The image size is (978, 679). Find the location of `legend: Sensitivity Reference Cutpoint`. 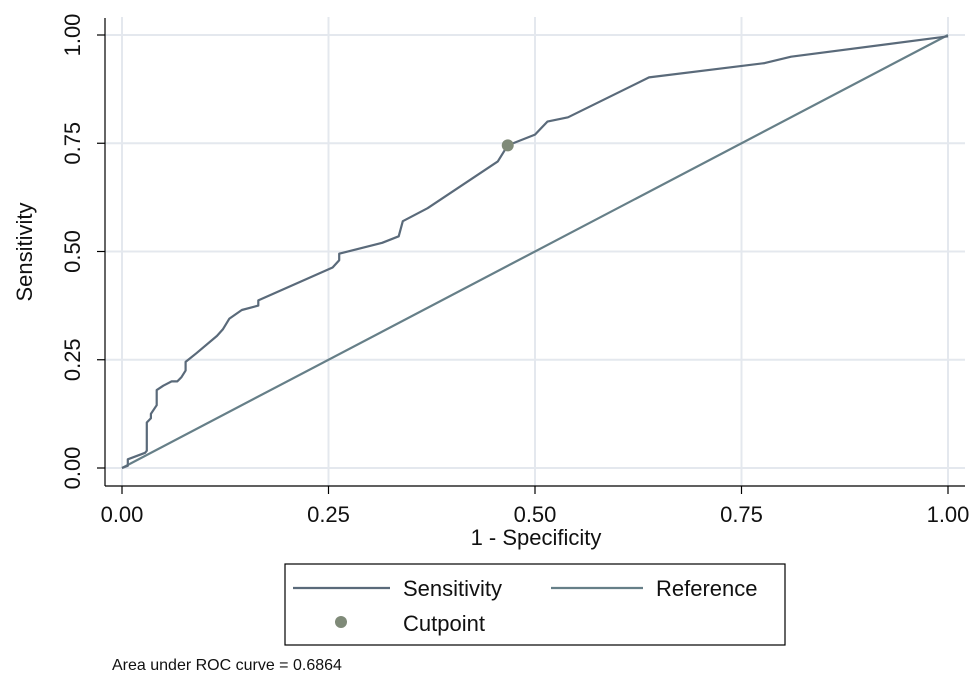

legend: Sensitivity Reference Cutpoint is located at coordinates (535, 604).